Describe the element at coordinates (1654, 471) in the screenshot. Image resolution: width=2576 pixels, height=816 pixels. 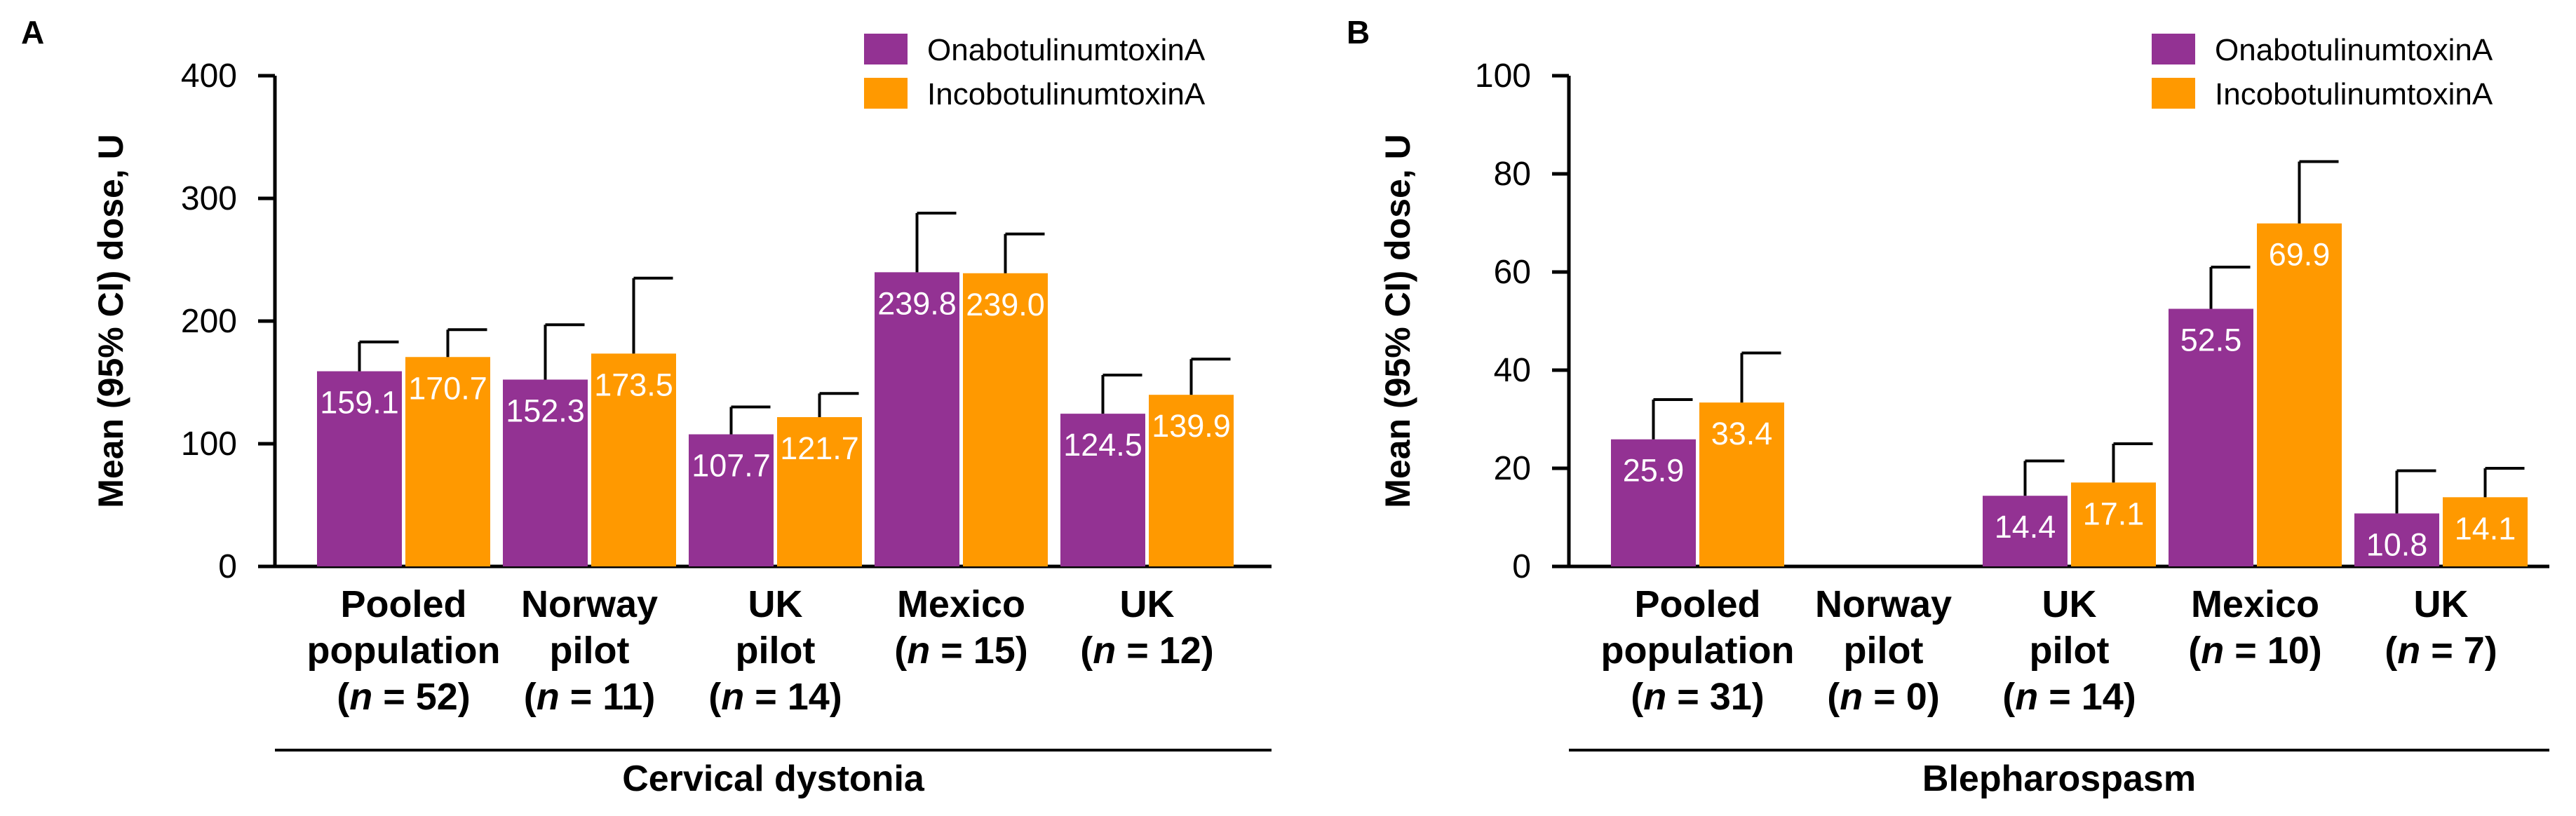
I see `bar-value-label: 25.9` at that location.